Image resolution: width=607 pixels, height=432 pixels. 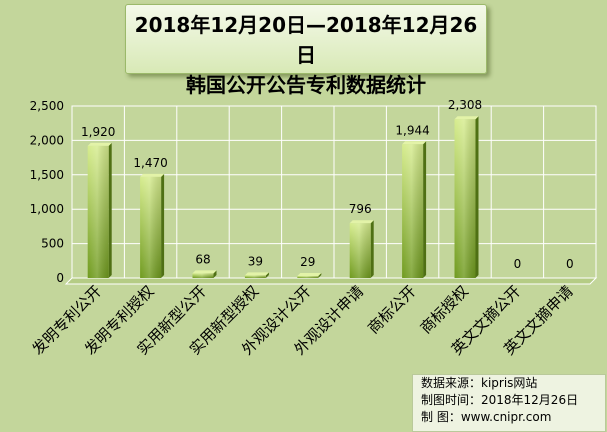 I want to click on y-tick-label: 500, so click(x=52, y=244).